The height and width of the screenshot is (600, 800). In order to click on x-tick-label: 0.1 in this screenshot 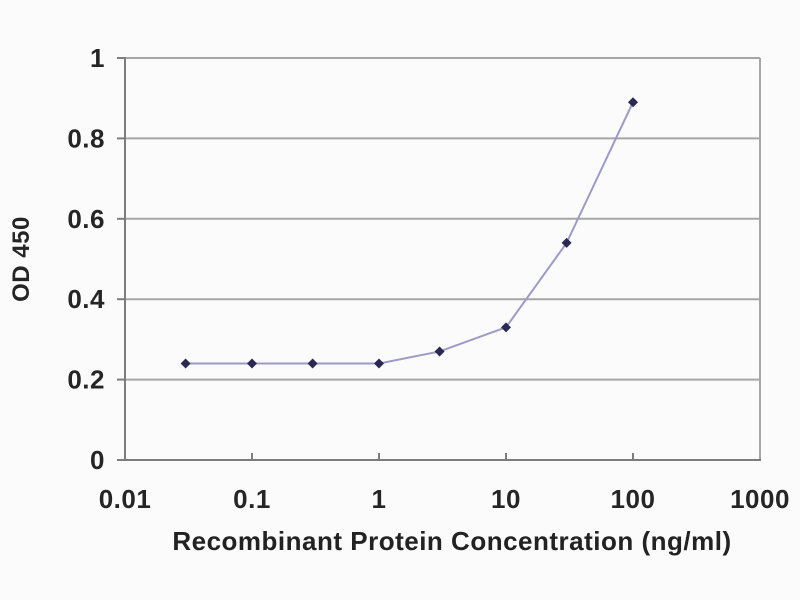, I will do `click(252, 499)`.